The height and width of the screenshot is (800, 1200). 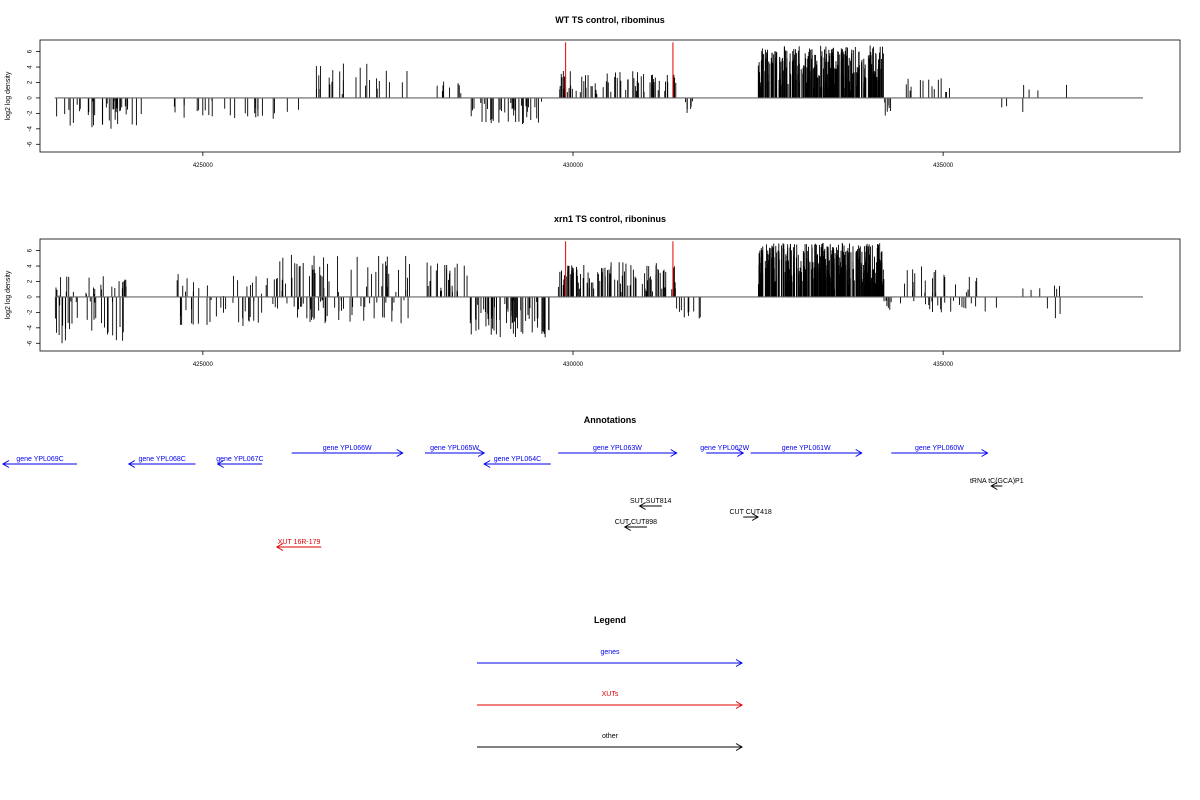 What do you see at coordinates (610, 694) in the screenshot?
I see `legend-label-xut: XUTs` at bounding box center [610, 694].